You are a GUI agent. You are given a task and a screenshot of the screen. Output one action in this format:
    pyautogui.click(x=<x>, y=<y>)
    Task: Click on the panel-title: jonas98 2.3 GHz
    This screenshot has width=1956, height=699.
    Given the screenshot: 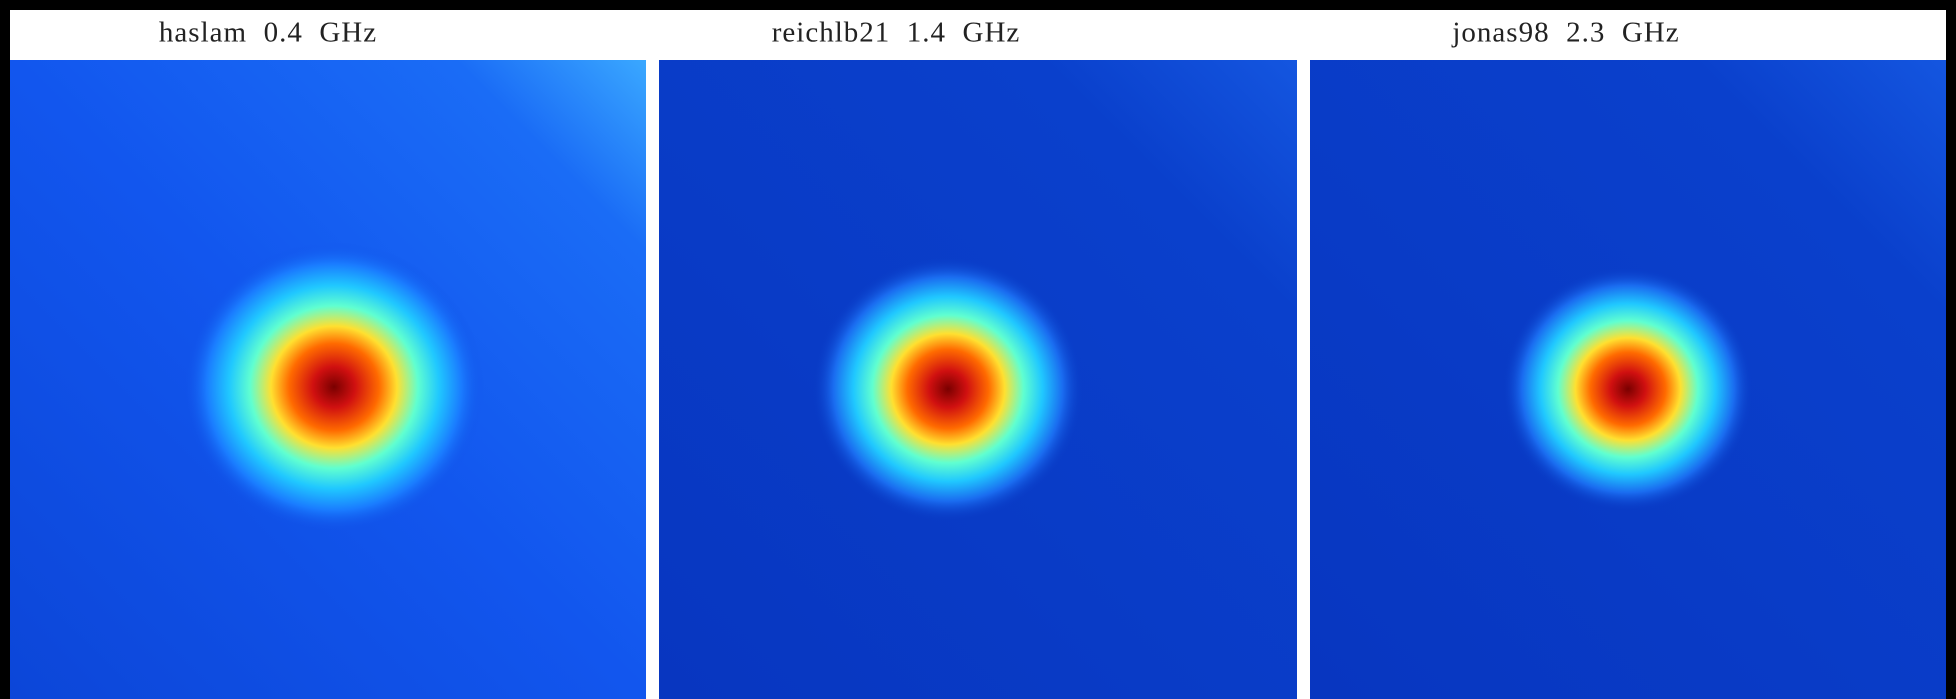 What is the action you would take?
    pyautogui.click(x=1565, y=33)
    